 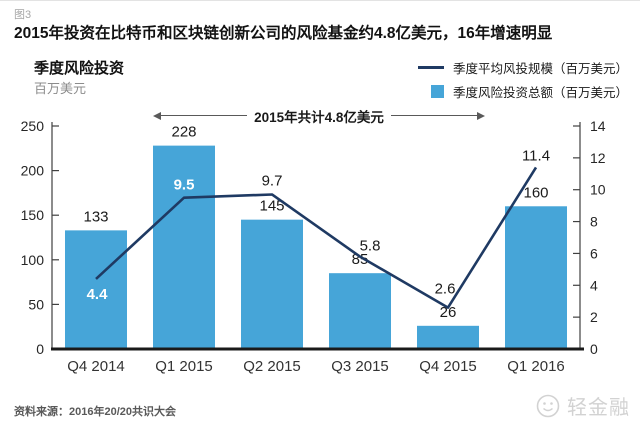 What do you see at coordinates (594, 222) in the screenshot?
I see `right-axis-tick-label: 8` at bounding box center [594, 222].